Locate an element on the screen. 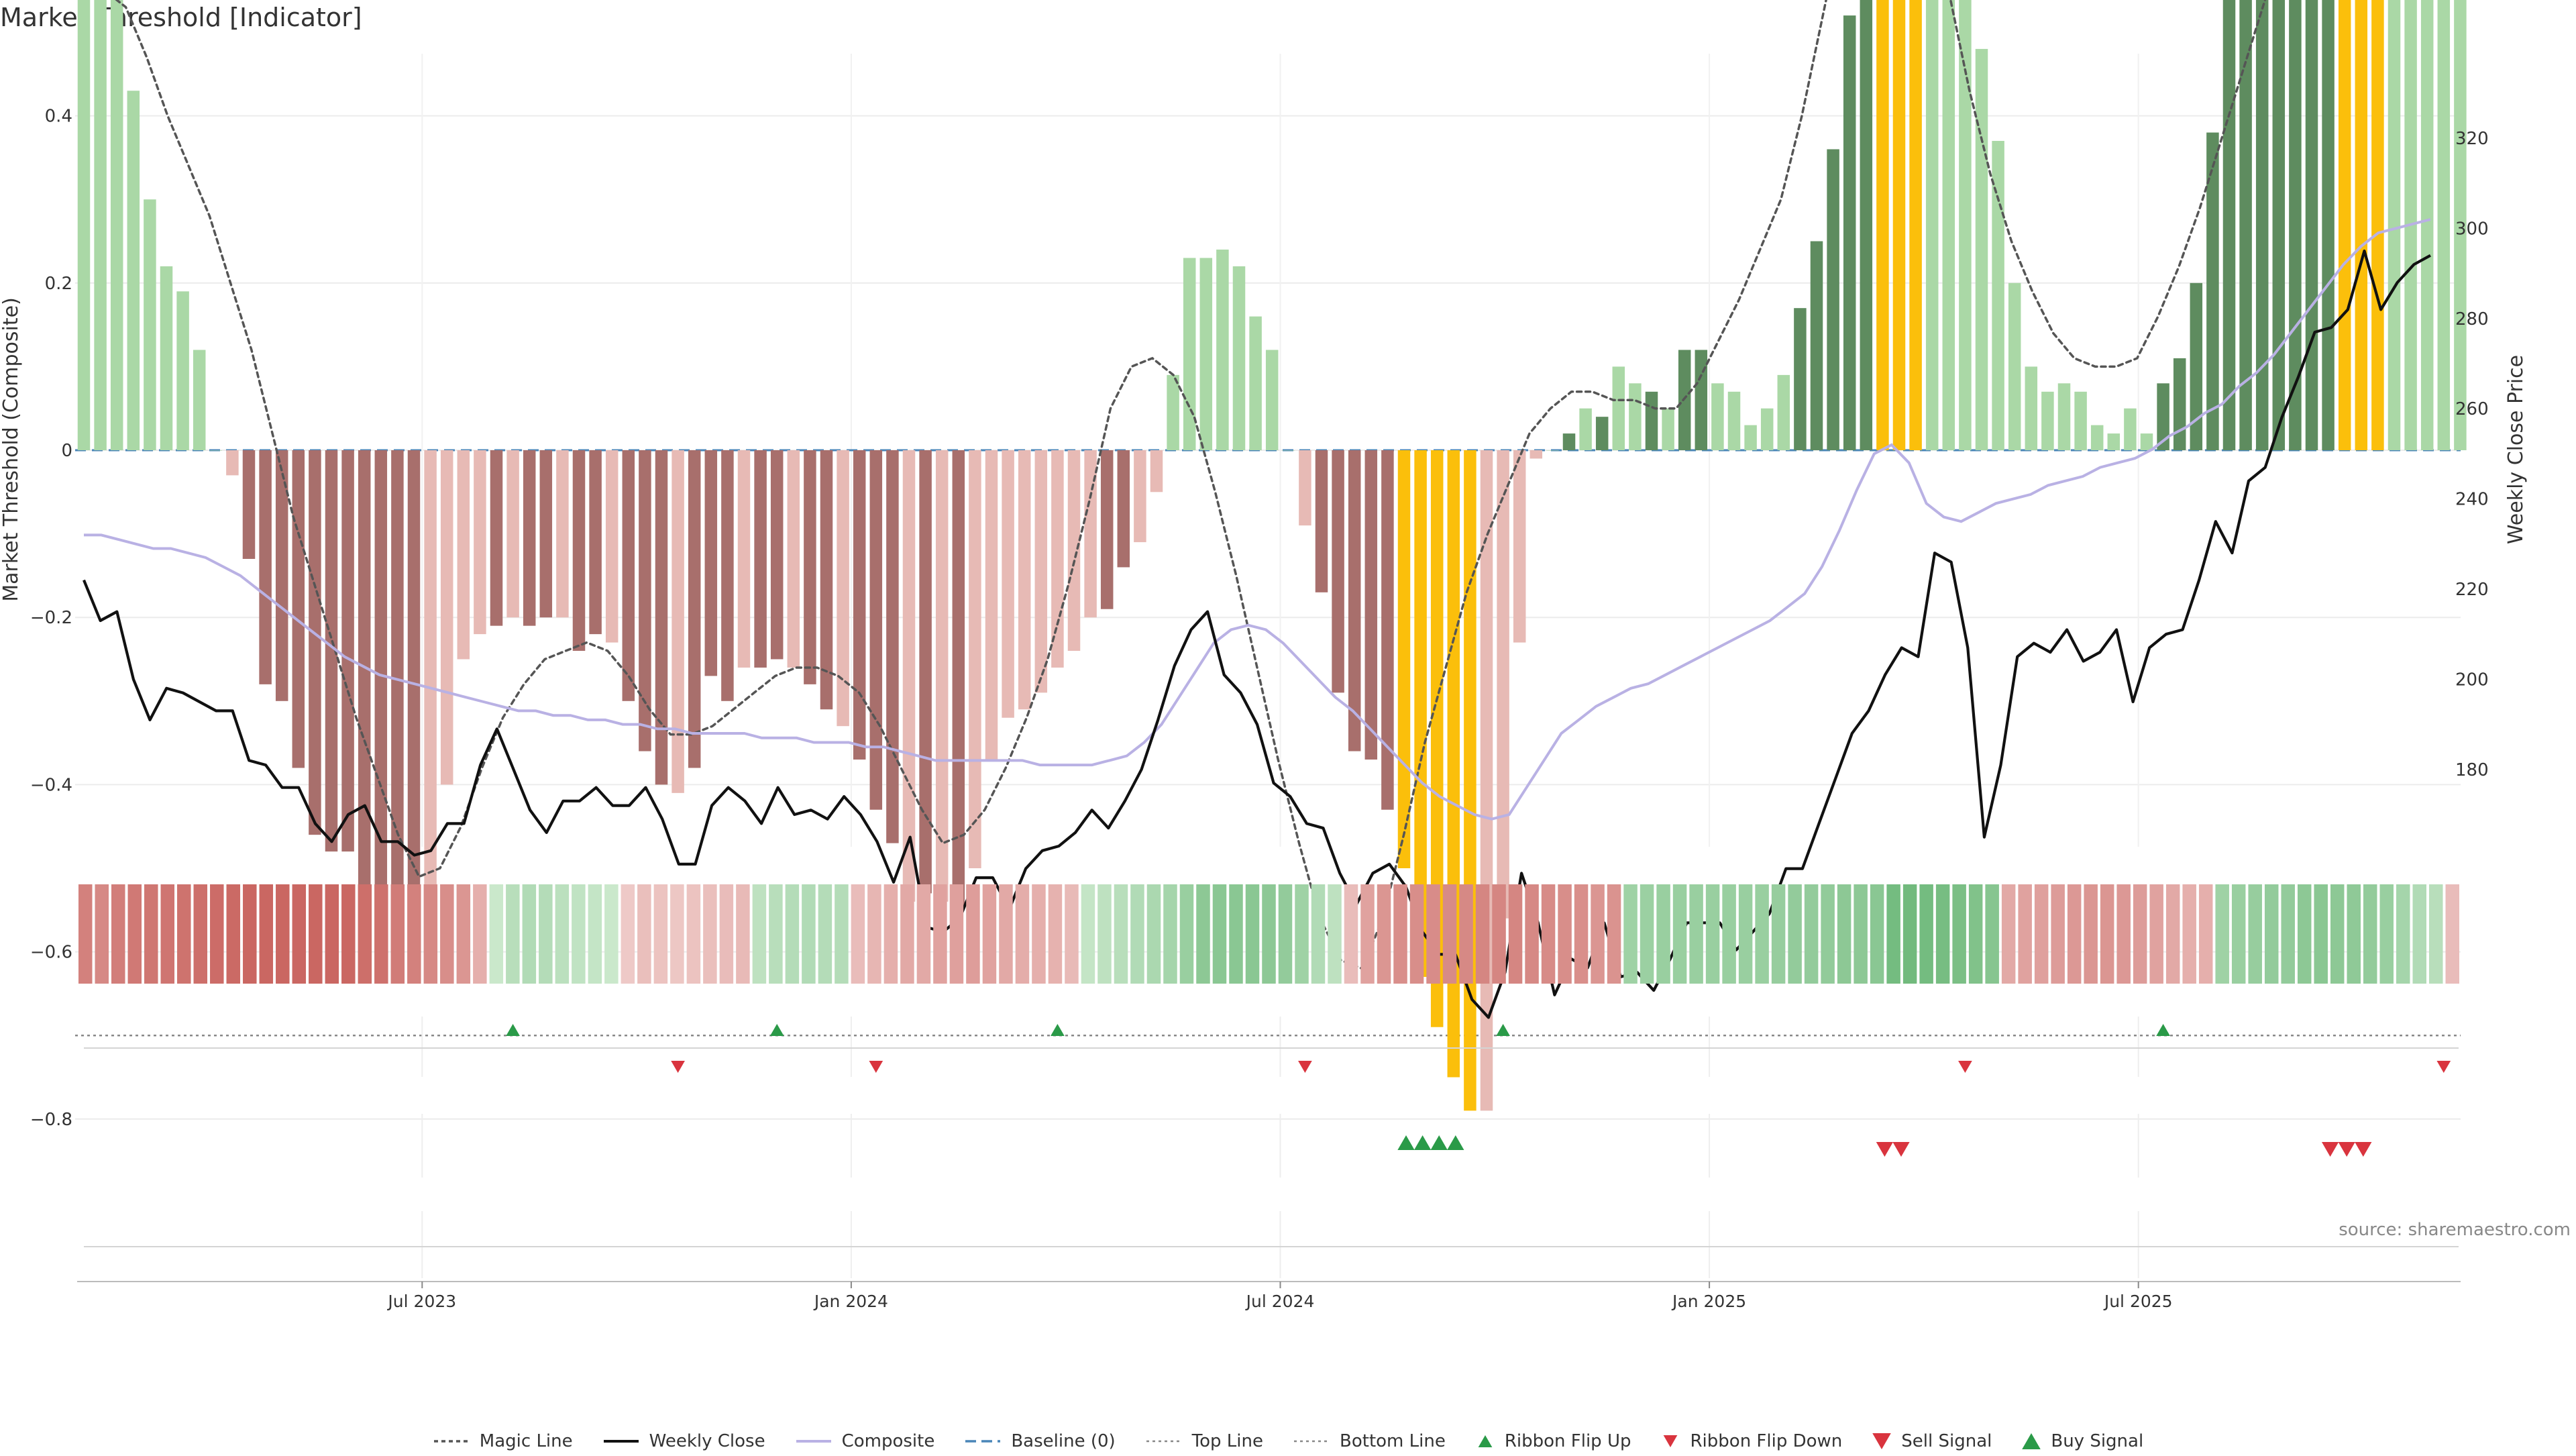  up-triangle-icon is located at coordinates (2031, 1441).